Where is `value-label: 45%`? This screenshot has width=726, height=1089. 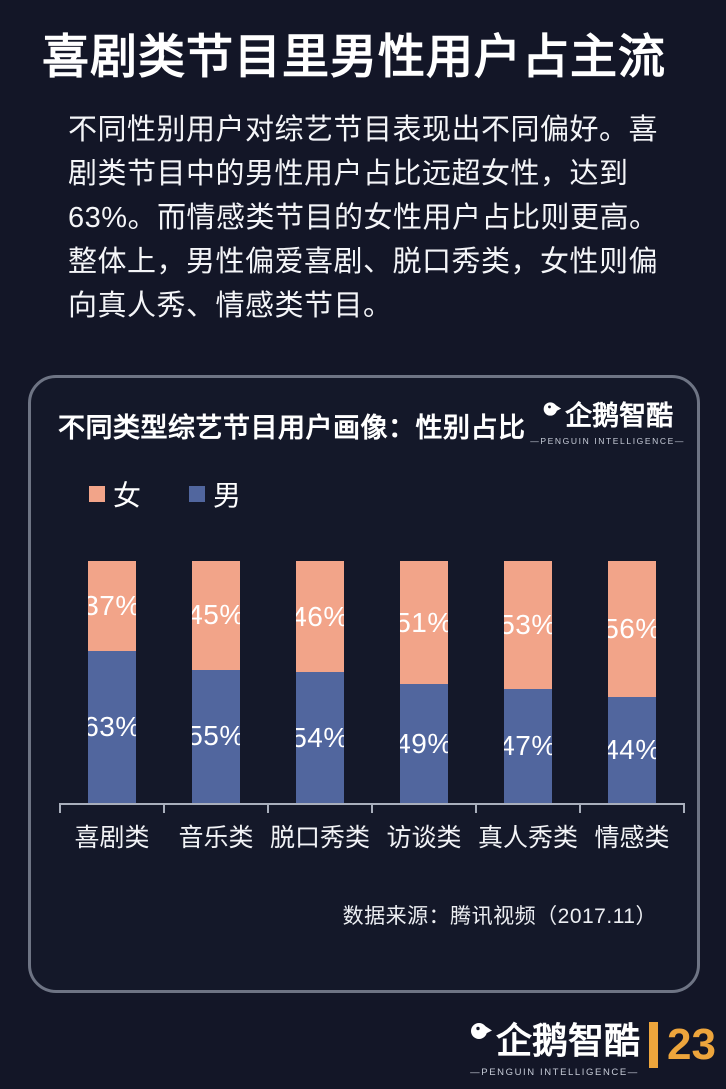
value-label: 45% is located at coordinates (216, 615).